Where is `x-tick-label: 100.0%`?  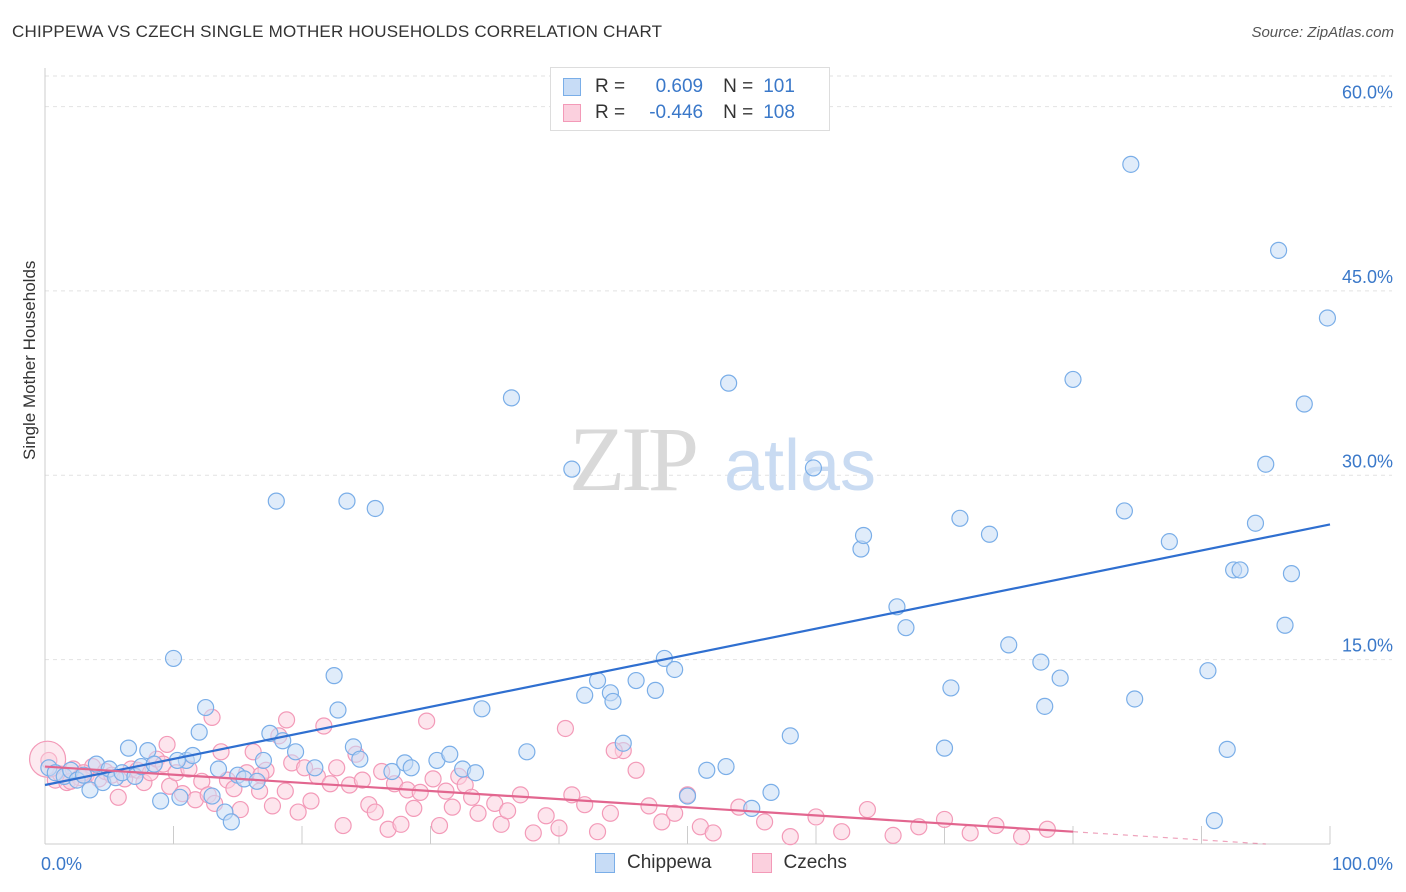 x-tick-label: 100.0% is located at coordinates (1362, 864).